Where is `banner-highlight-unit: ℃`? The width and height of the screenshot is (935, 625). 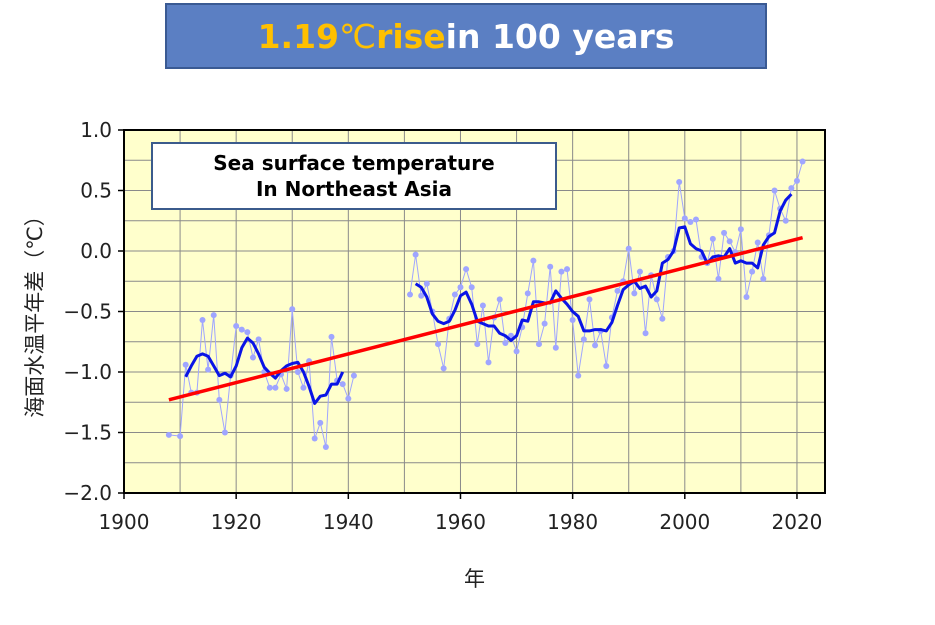 banner-highlight-unit: ℃ is located at coordinates (358, 36).